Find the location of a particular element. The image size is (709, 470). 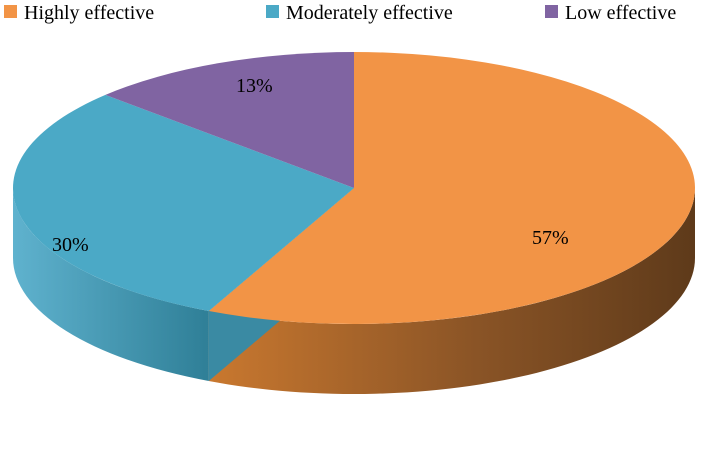

legend-label: Moderately effective is located at coordinates (369, 13).